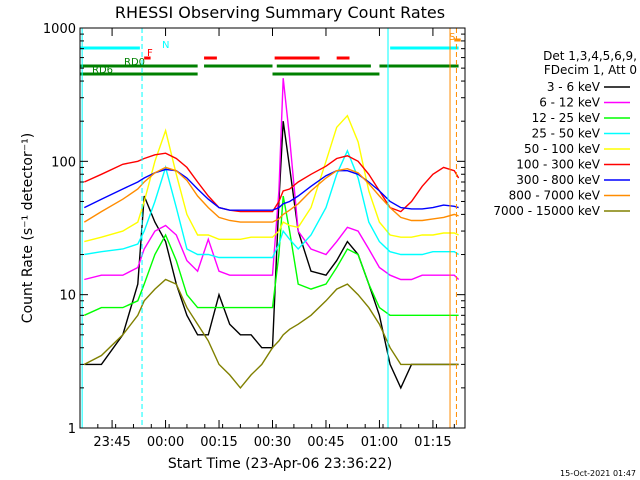 This screenshot has width=640, height=480. I want to click on flag-label-rd6: RD6, so click(102, 70).